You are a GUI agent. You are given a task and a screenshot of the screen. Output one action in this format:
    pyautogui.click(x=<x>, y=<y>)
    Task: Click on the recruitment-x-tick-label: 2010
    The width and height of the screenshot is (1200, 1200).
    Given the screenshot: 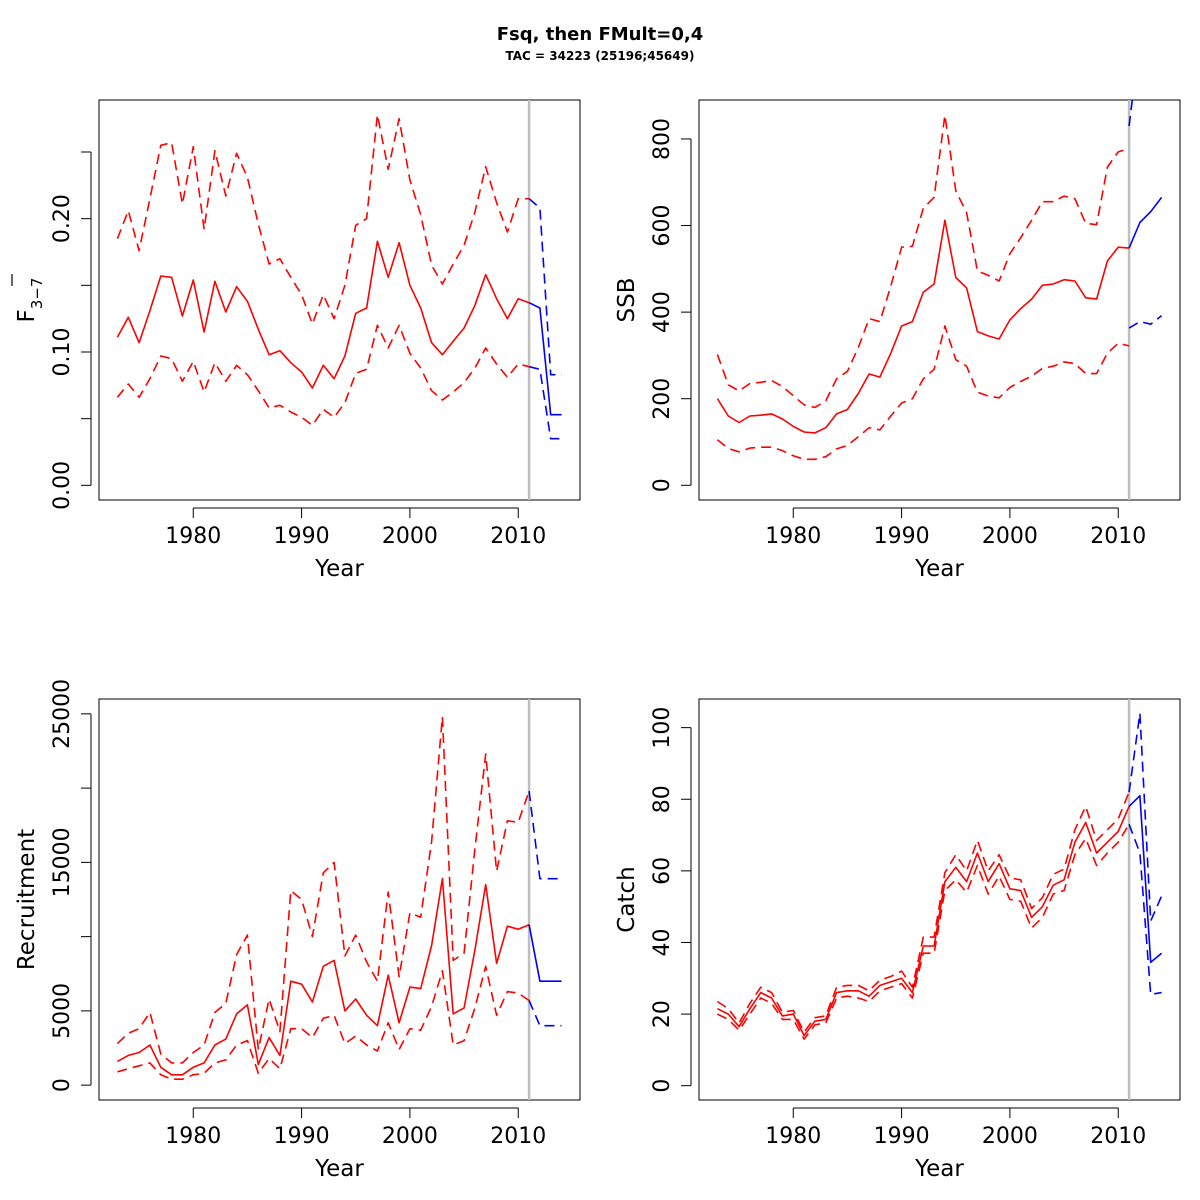 What is the action you would take?
    pyautogui.click(x=518, y=1136)
    